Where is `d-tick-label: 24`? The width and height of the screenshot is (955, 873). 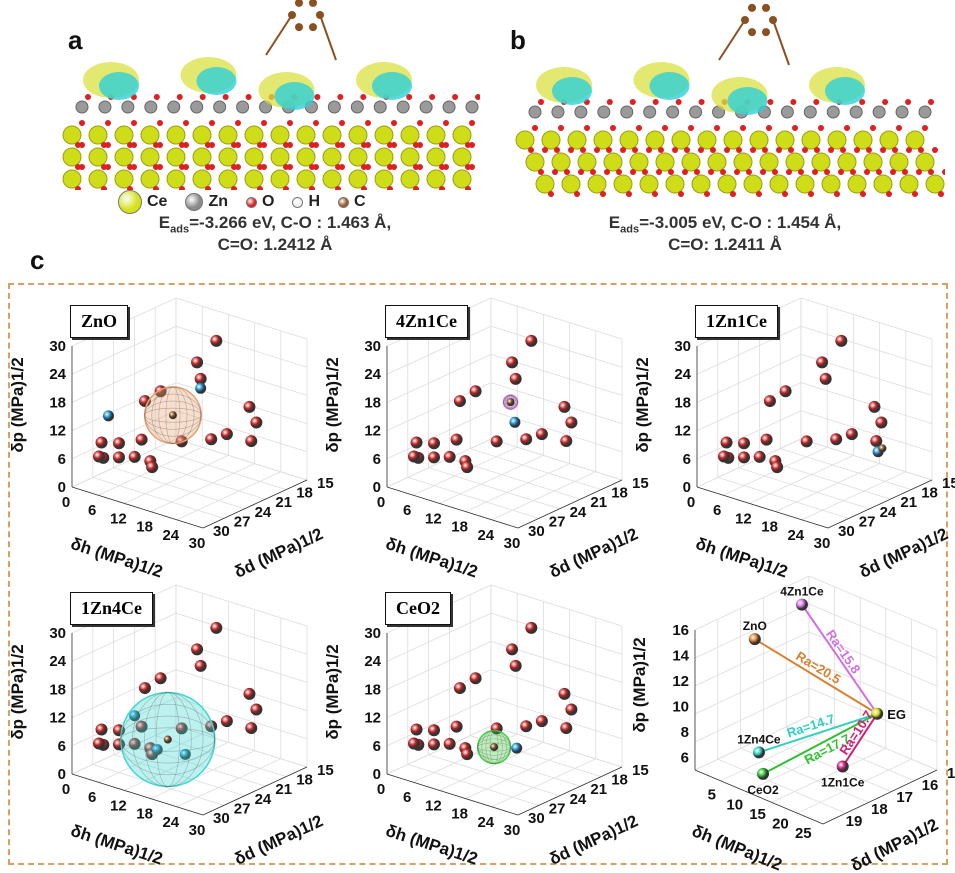
d-tick-label: 24 is located at coordinates (578, 799).